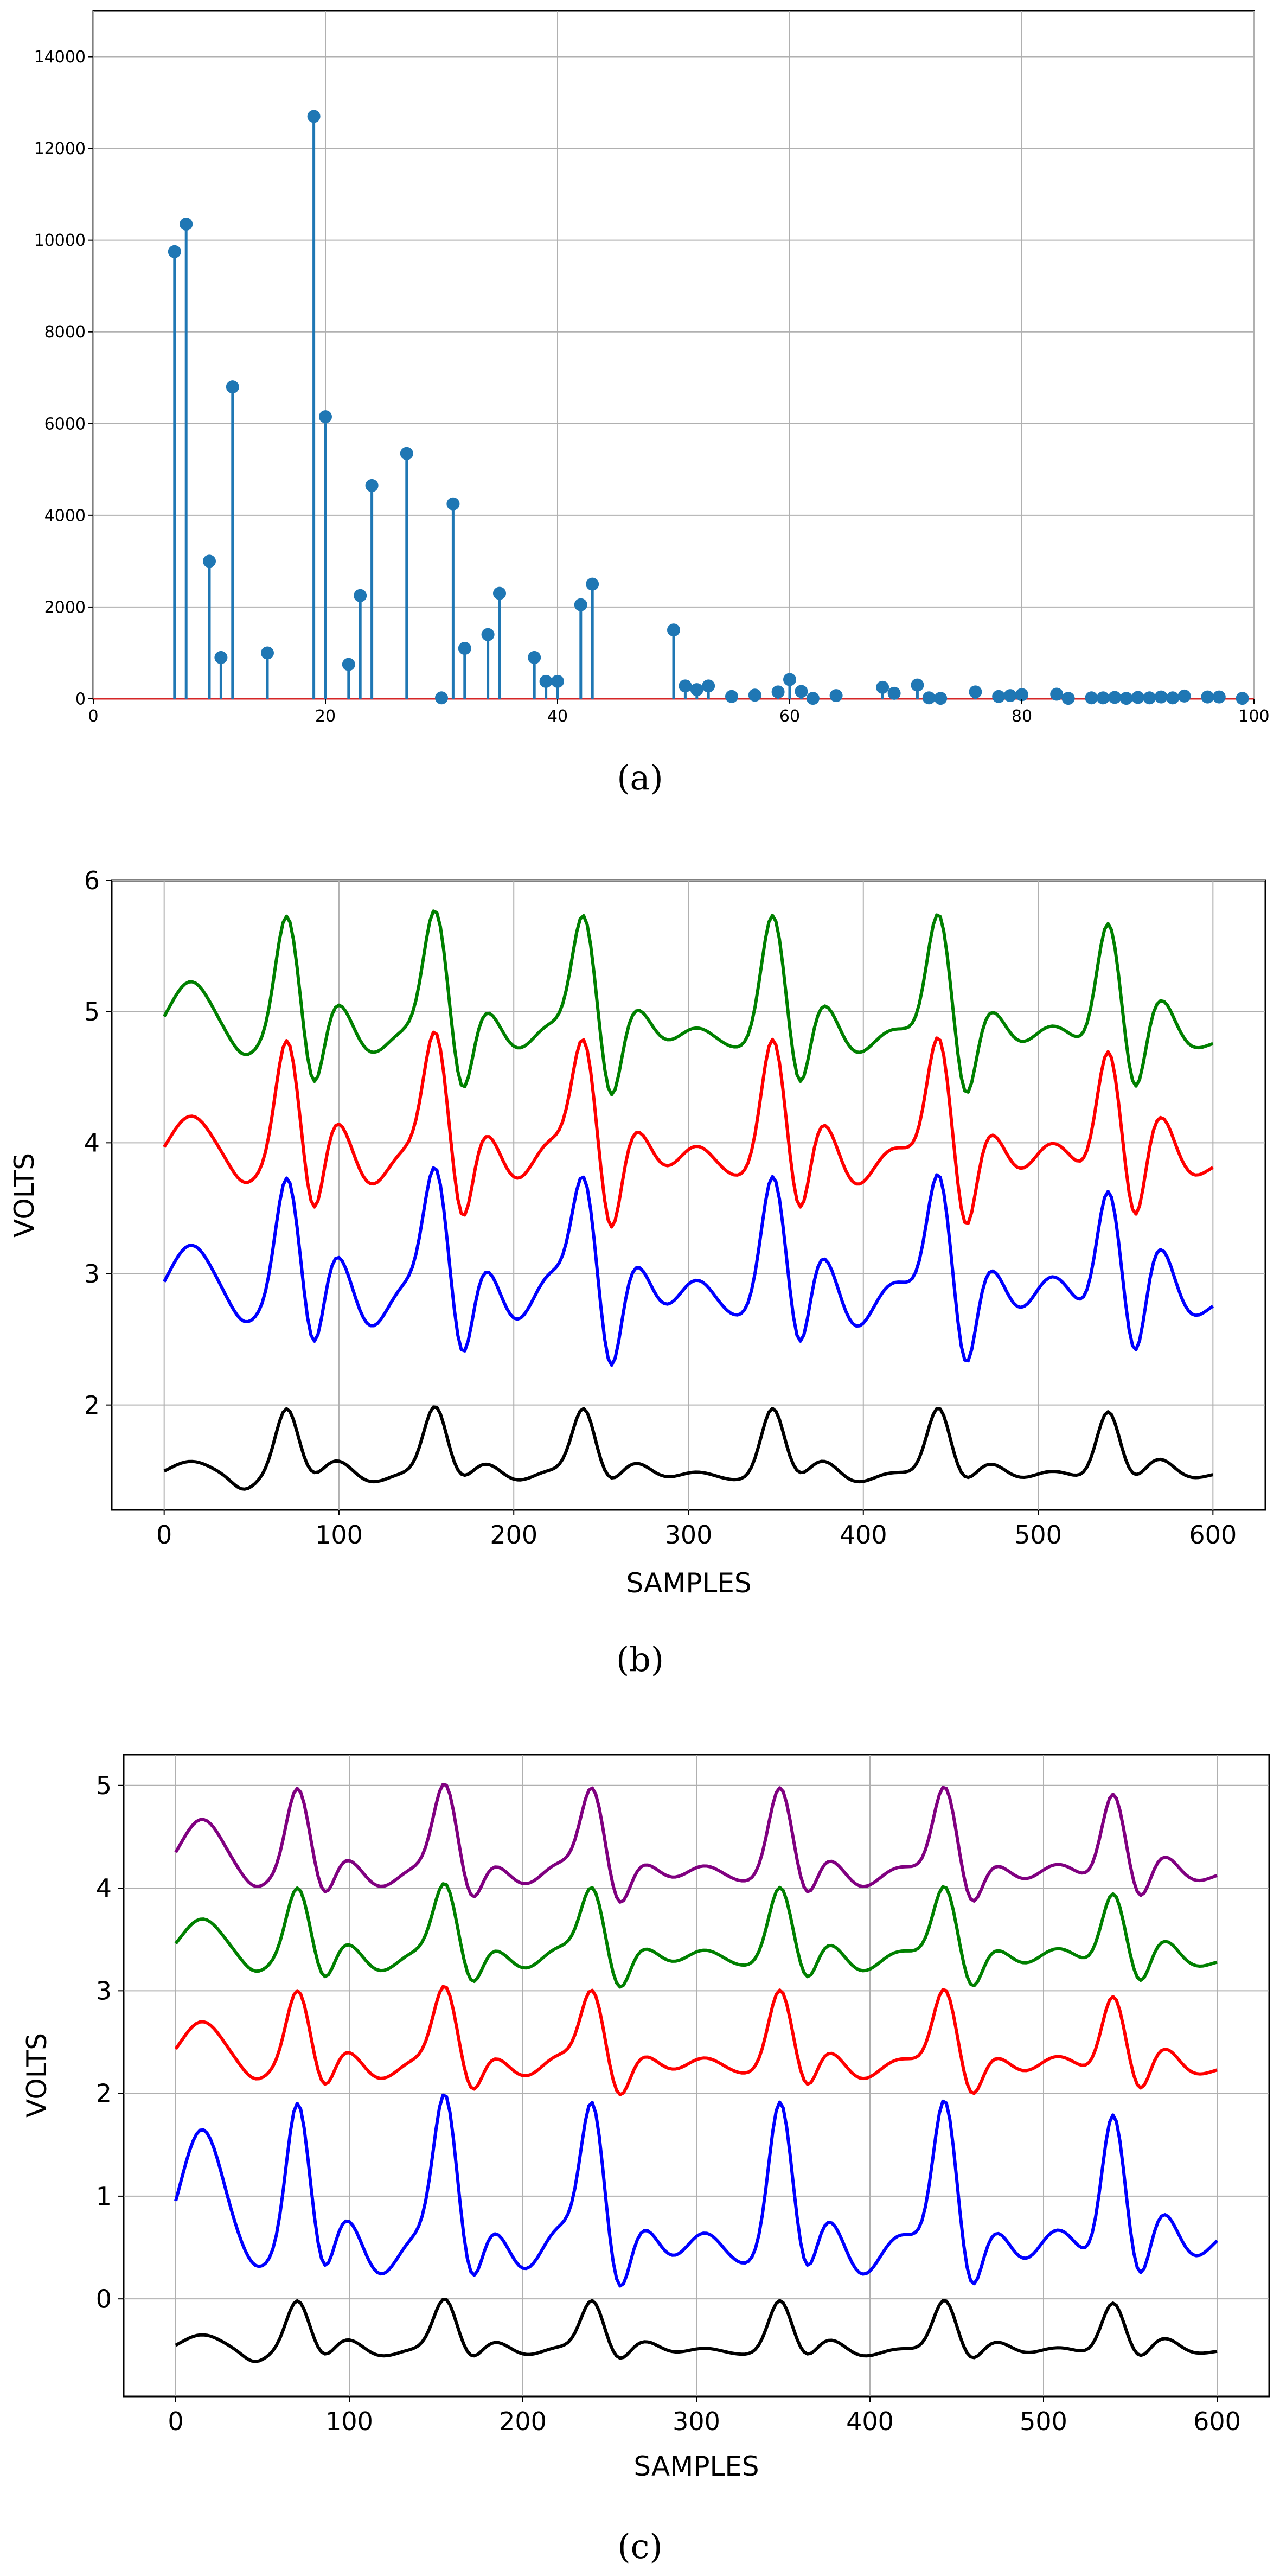  I want to click on panel-c-ytick-label: 1, so click(104, 2196).